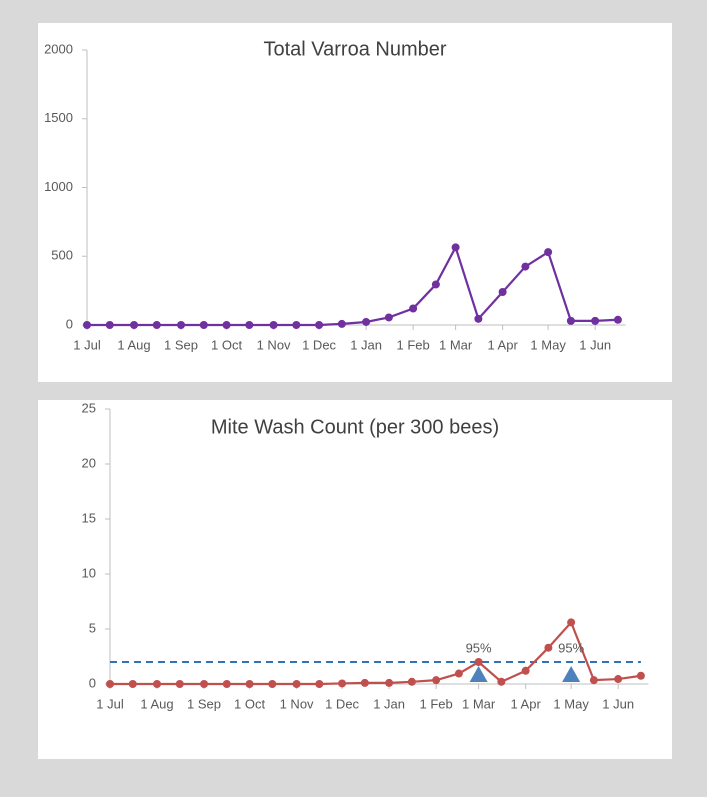 This screenshot has height=797, width=707. Describe the element at coordinates (62, 255) in the screenshot. I see `y-tick-label: 500` at that location.